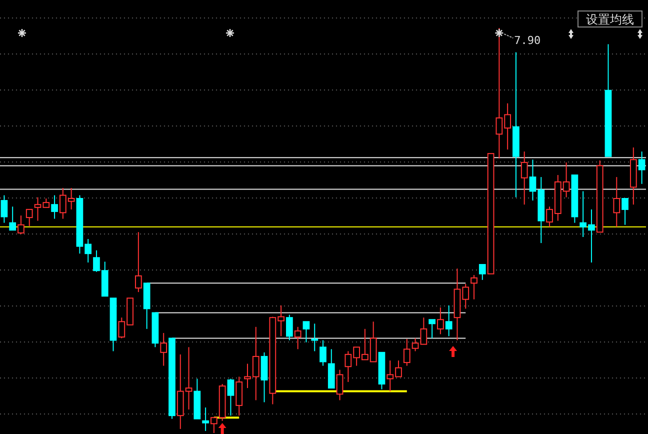  What do you see at coordinates (610, 19) in the screenshot?
I see `text: 设置均线` at bounding box center [610, 19].